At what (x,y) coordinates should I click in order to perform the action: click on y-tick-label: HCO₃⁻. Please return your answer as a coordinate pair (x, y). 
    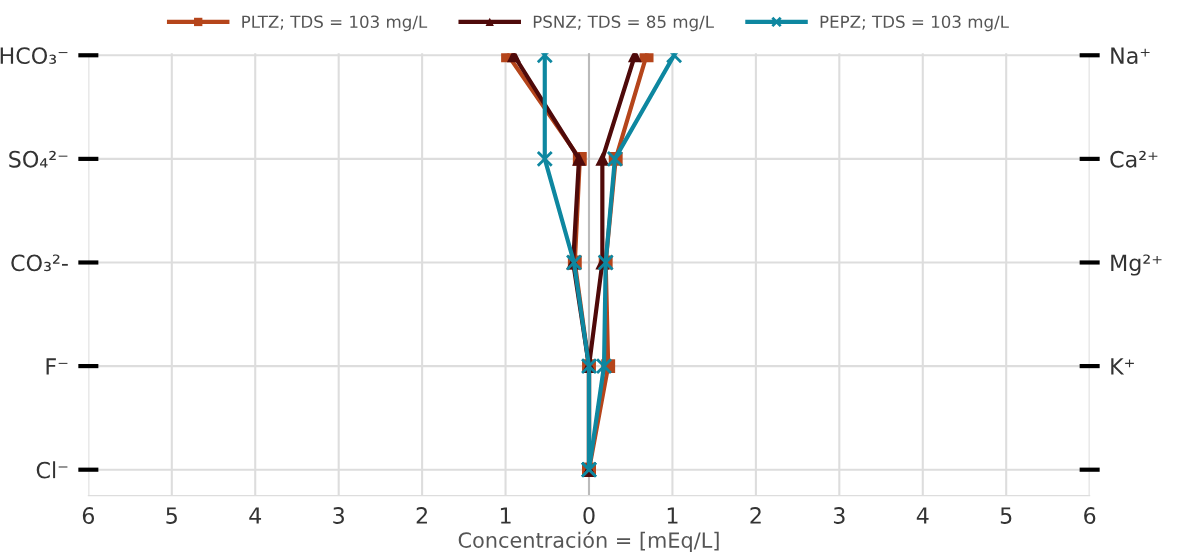
    Looking at the image, I should click on (34, 56).